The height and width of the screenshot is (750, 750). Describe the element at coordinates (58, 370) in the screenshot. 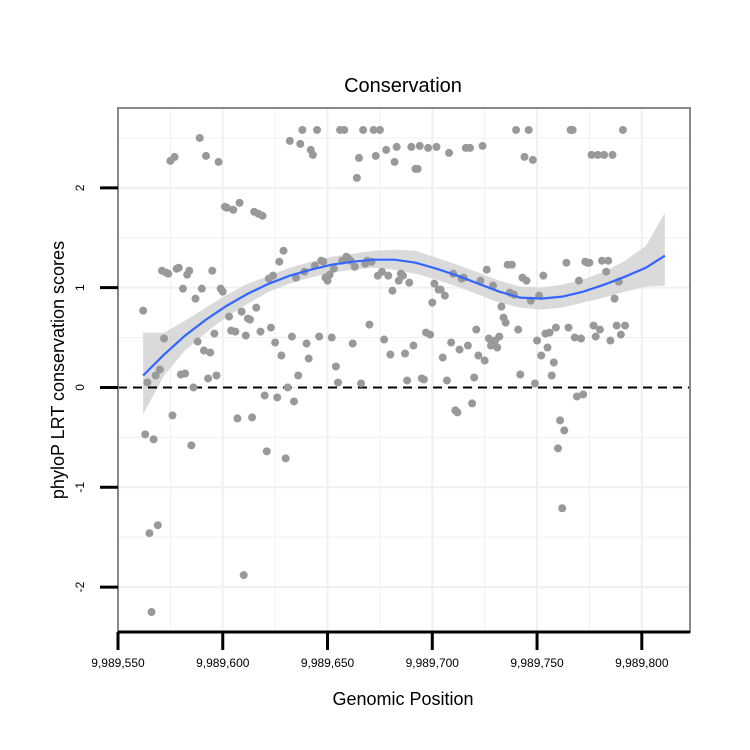

I see `y-axis-title: phyloP LRT conservation scores` at that location.